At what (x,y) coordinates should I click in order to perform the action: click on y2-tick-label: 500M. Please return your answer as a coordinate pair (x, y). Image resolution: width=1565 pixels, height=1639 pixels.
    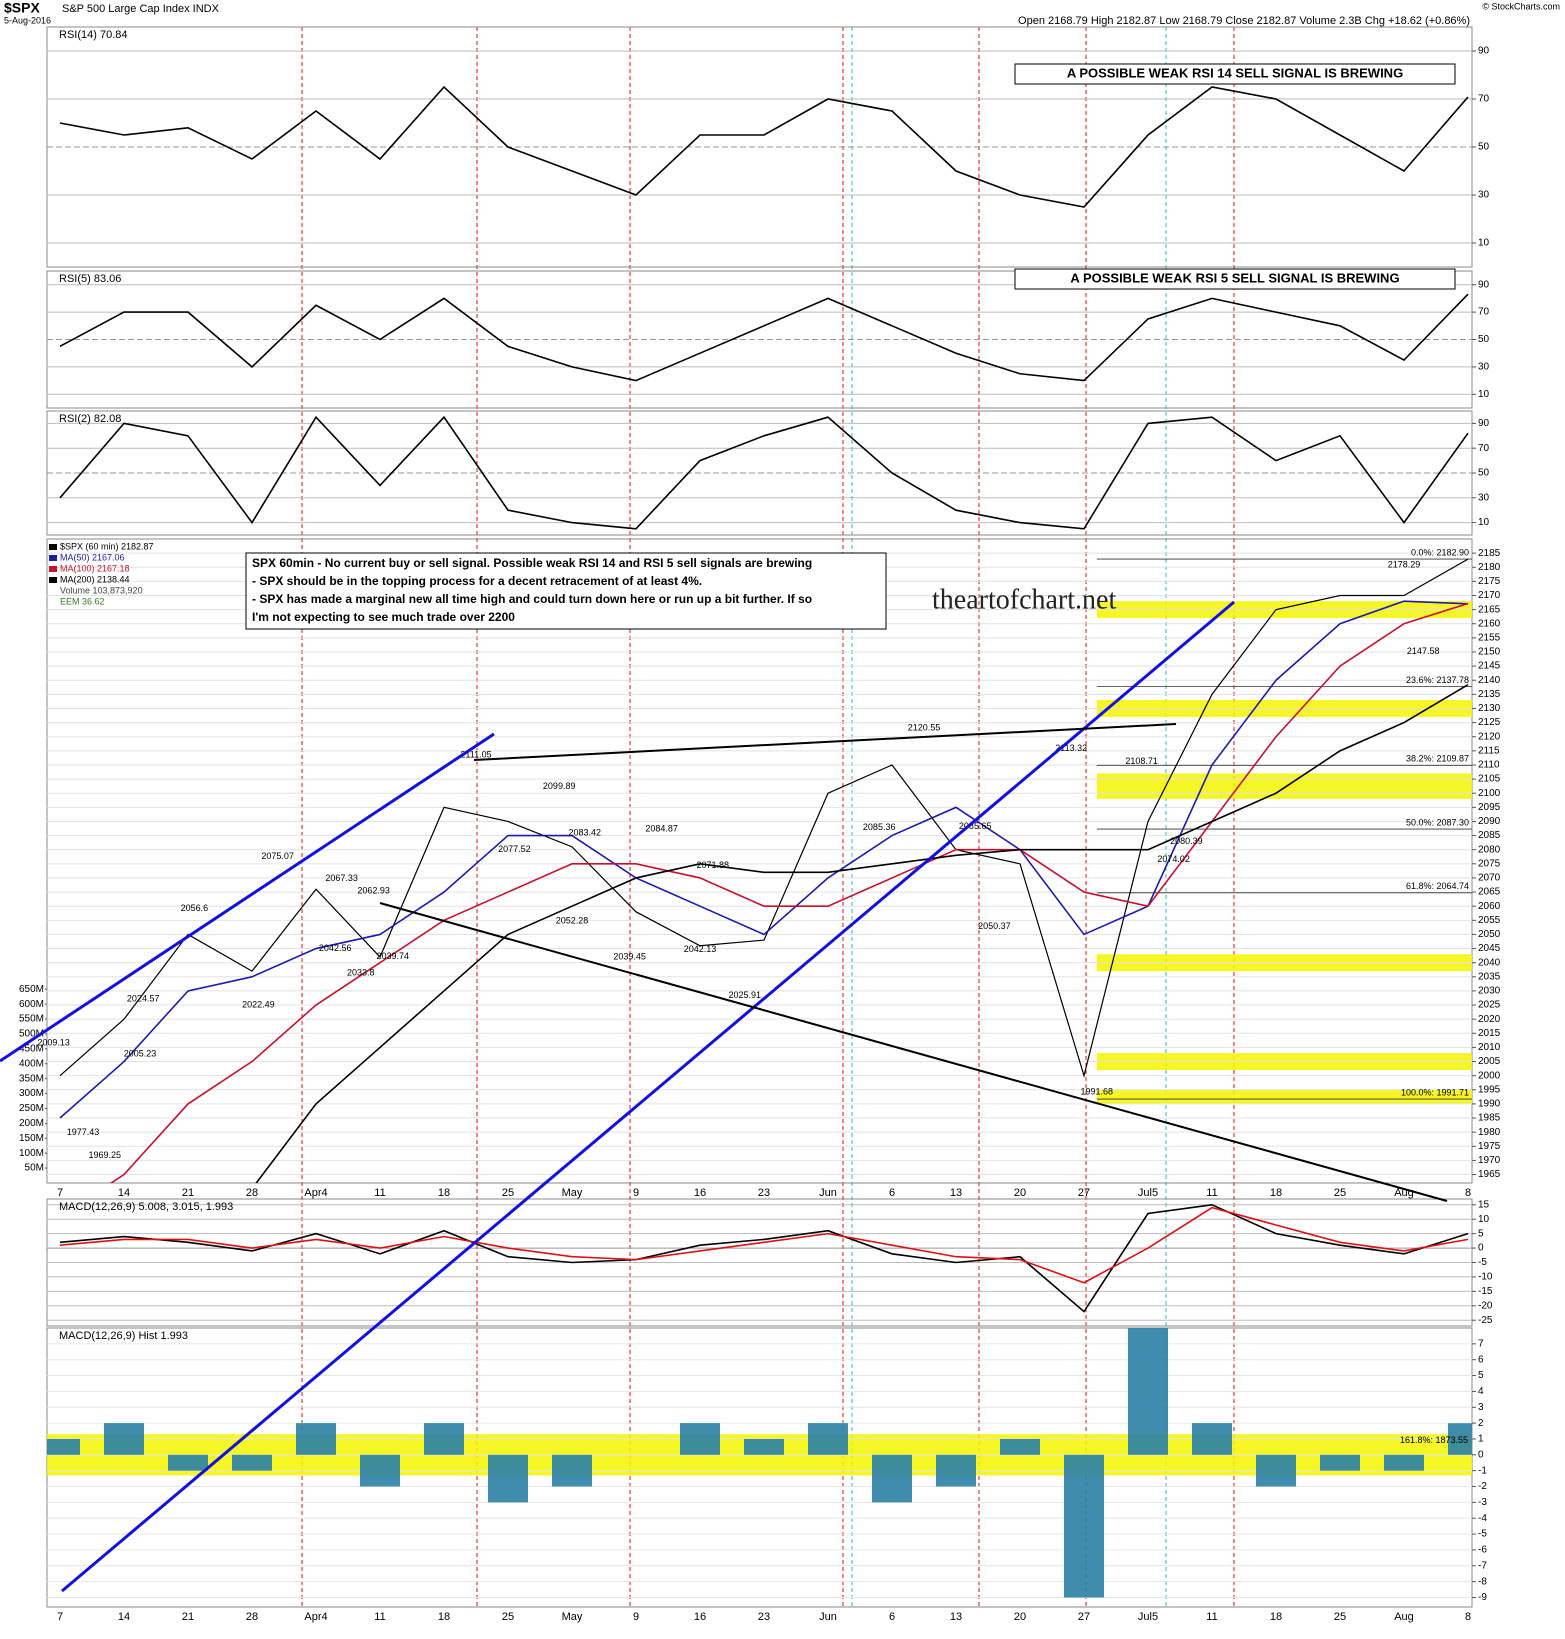
    Looking at the image, I should click on (31, 1034).